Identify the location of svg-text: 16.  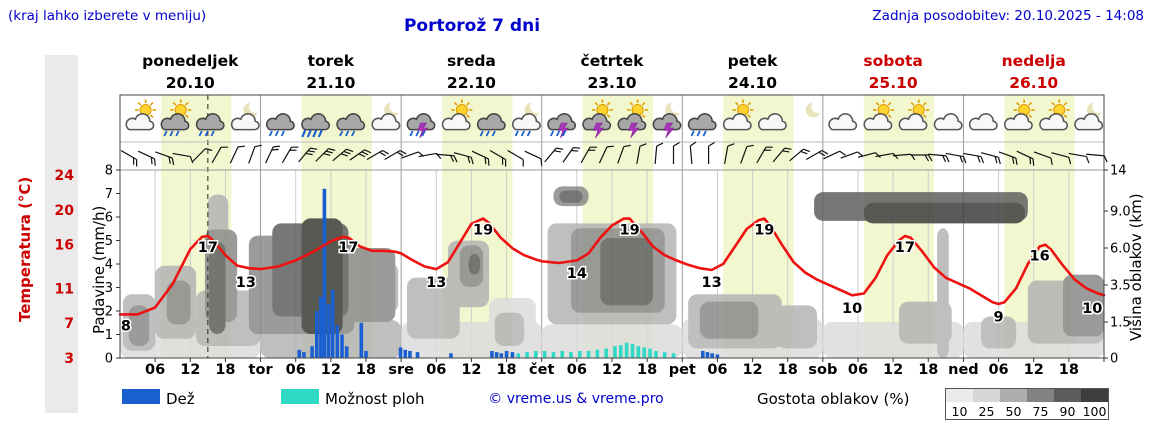
(1040, 257).